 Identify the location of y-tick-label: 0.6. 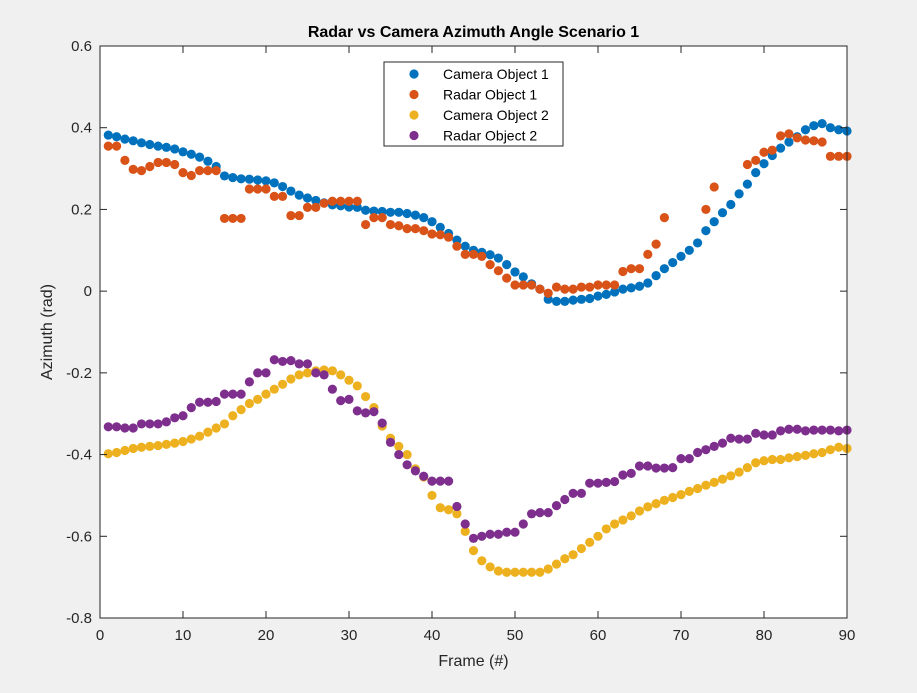
(81, 46).